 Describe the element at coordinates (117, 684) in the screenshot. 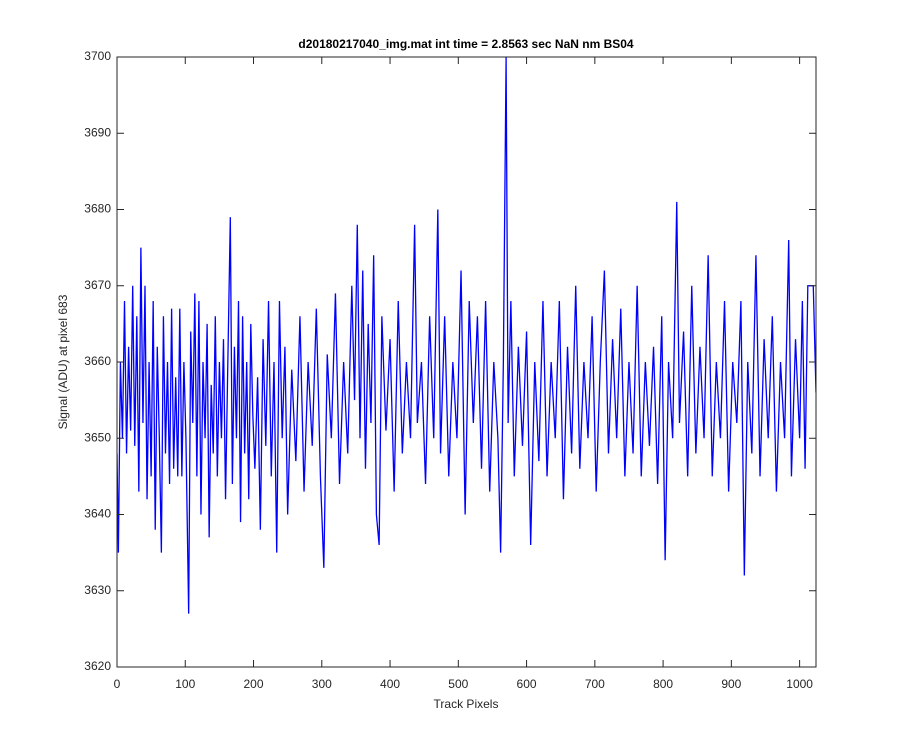

I see `x-tick-label: 0` at that location.